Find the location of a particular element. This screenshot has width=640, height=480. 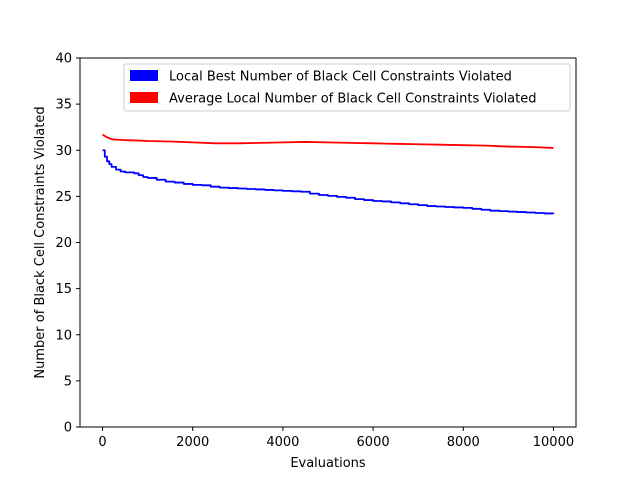

series-line-average-local is located at coordinates (328, 141).